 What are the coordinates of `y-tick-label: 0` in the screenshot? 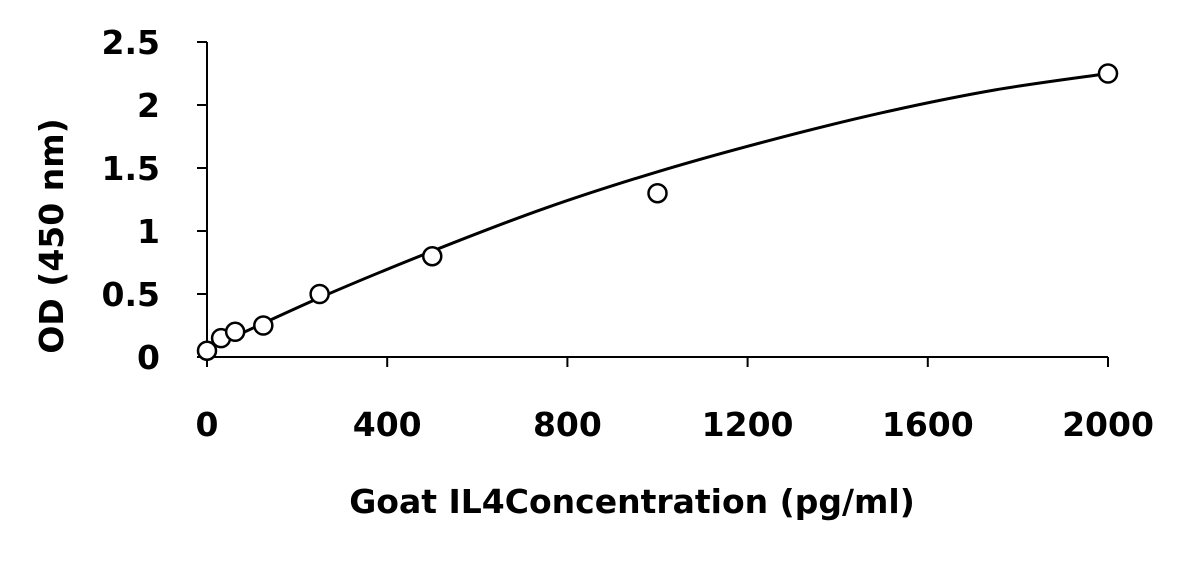 It's located at (148, 357).